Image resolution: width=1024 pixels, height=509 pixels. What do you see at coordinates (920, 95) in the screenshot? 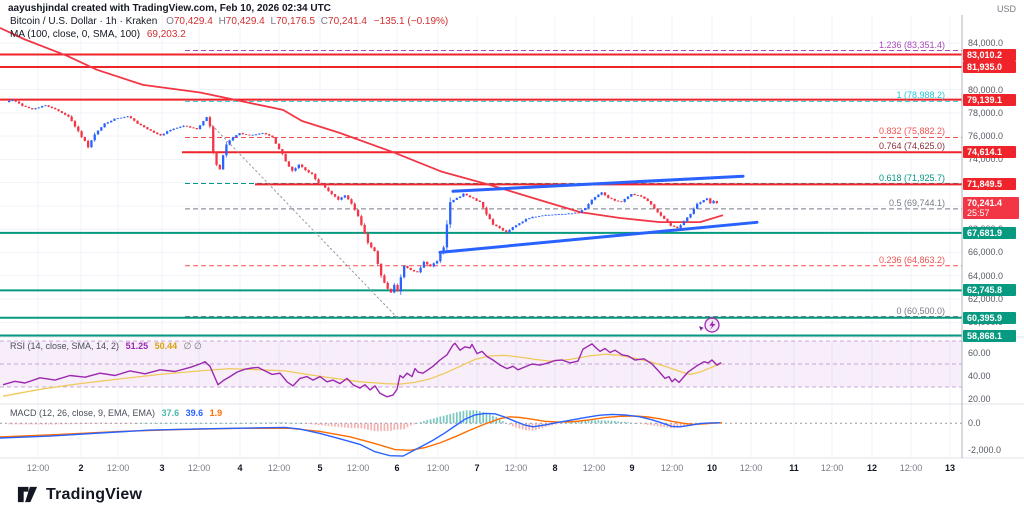
I see `fib-level-label: 1 (78,988.2)` at bounding box center [920, 95].